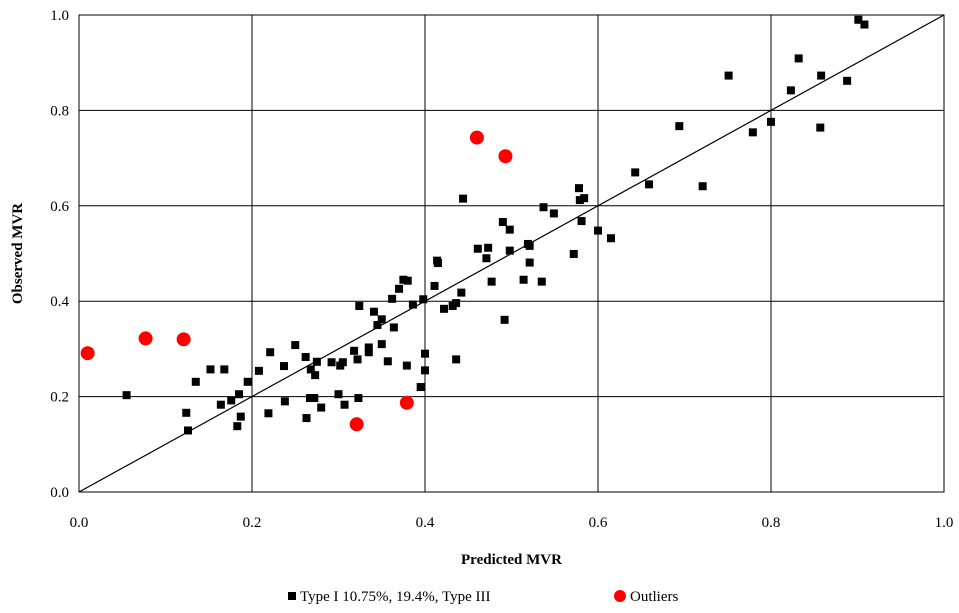 The width and height of the screenshot is (959, 613). Describe the element at coordinates (59, 398) in the screenshot. I see `y-tick-label: 0.2` at that location.